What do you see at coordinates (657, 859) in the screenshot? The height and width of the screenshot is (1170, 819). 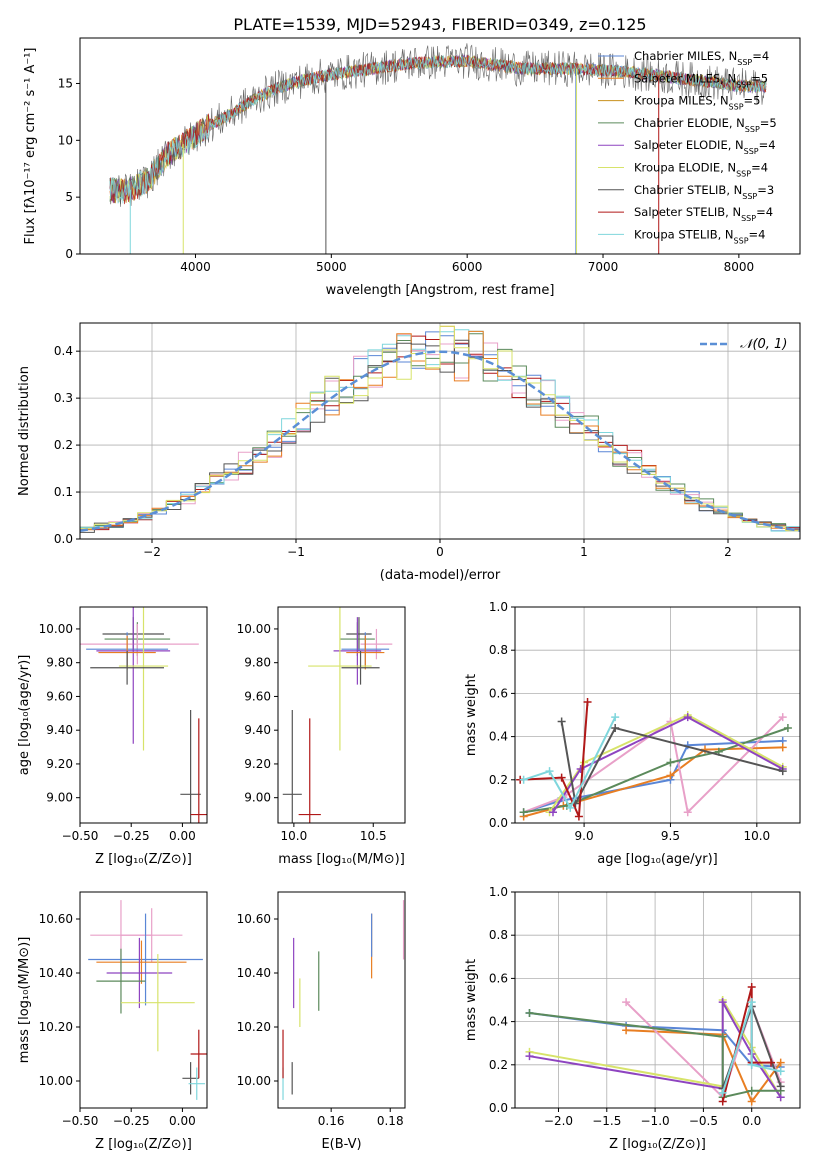 I see `x-axis-label: age [log₁₀(age/yr)]` at bounding box center [657, 859].